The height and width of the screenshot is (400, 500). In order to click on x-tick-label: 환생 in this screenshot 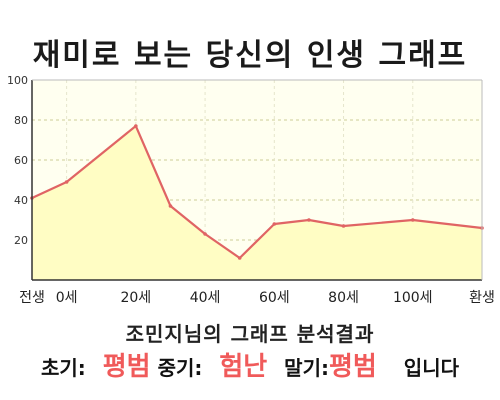, I will do `click(482, 298)`.